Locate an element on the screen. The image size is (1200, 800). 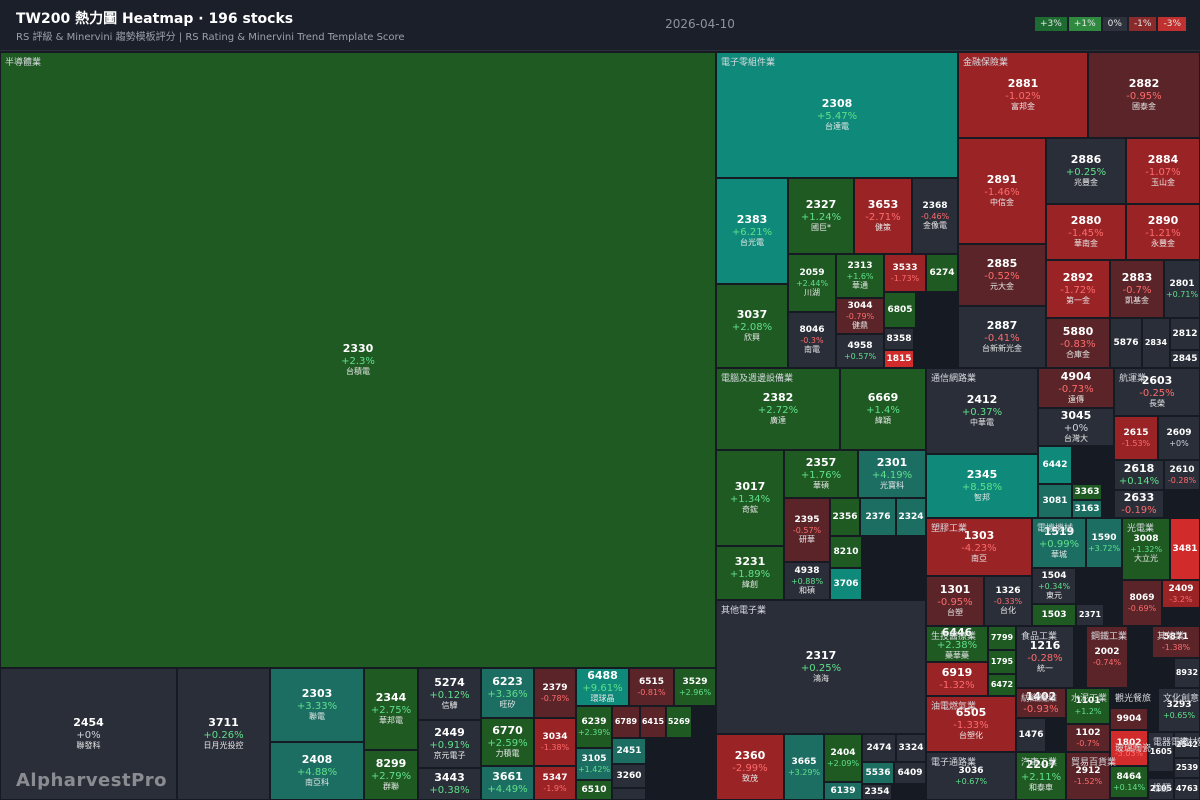
stock-cell-6515: 6515 -0.81% is located at coordinates (651, 687).